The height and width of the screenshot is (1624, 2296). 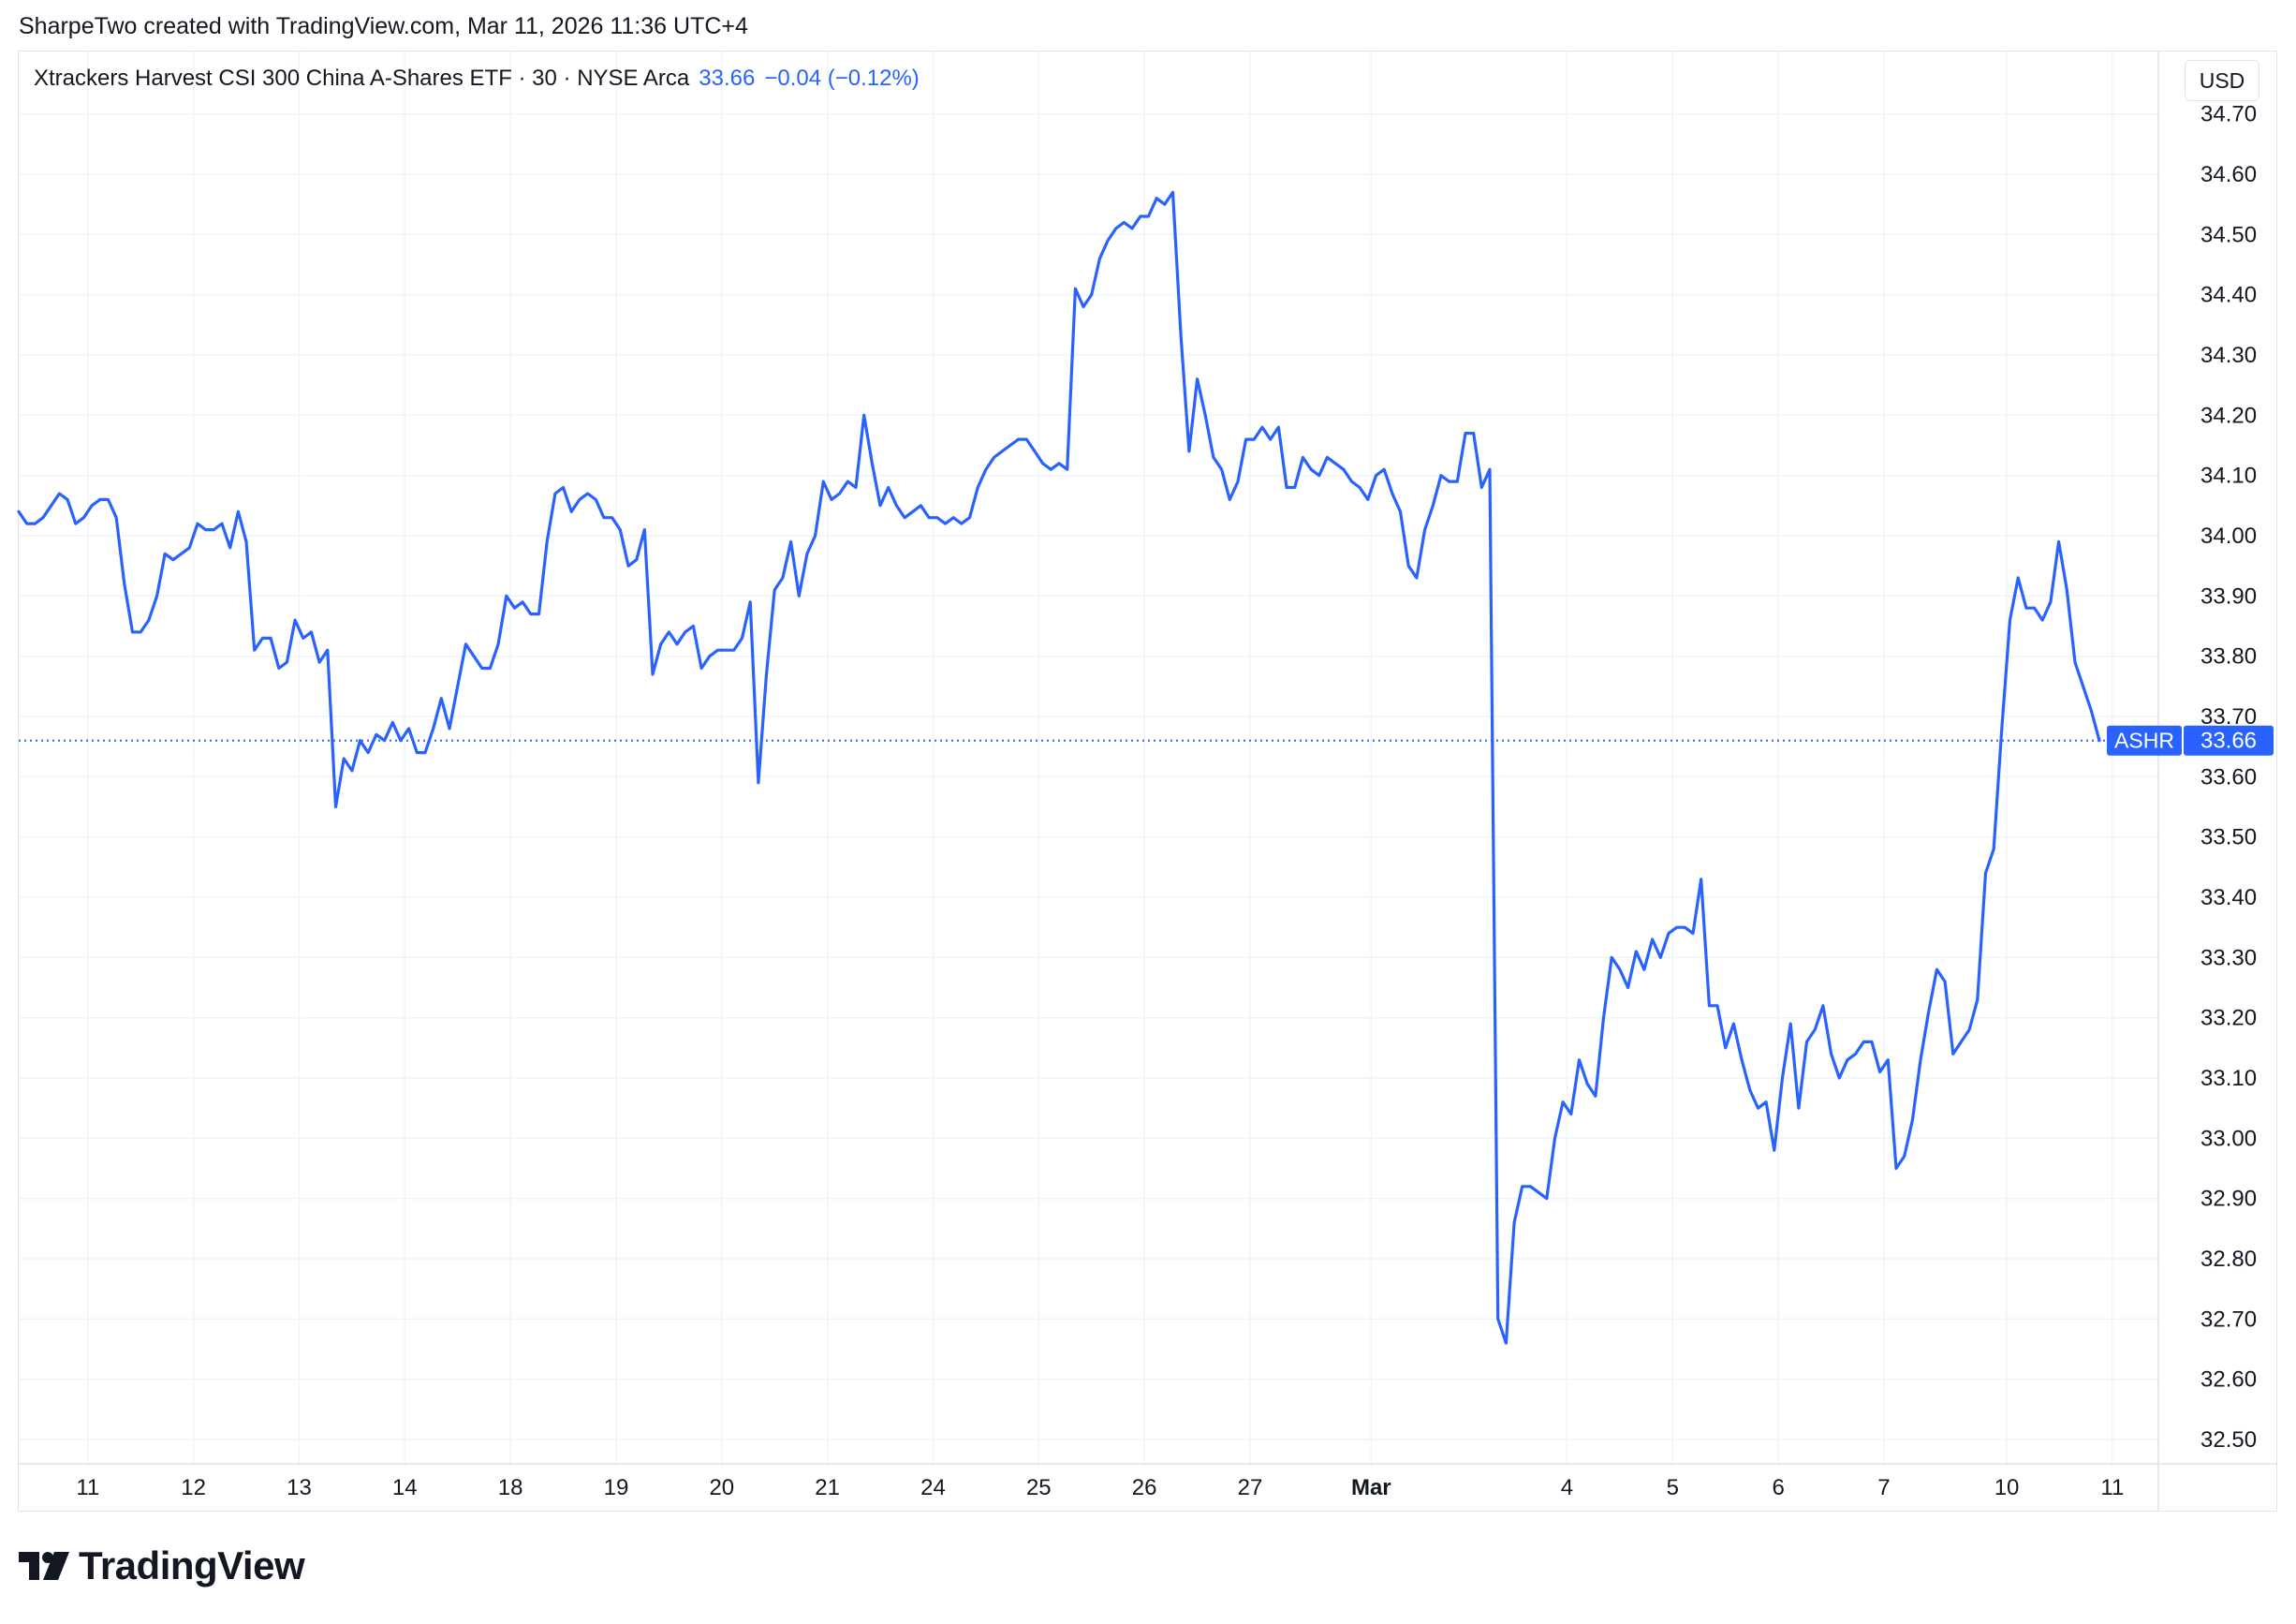 I want to click on tradingview-wordmark: TradingView, so click(x=192, y=1565).